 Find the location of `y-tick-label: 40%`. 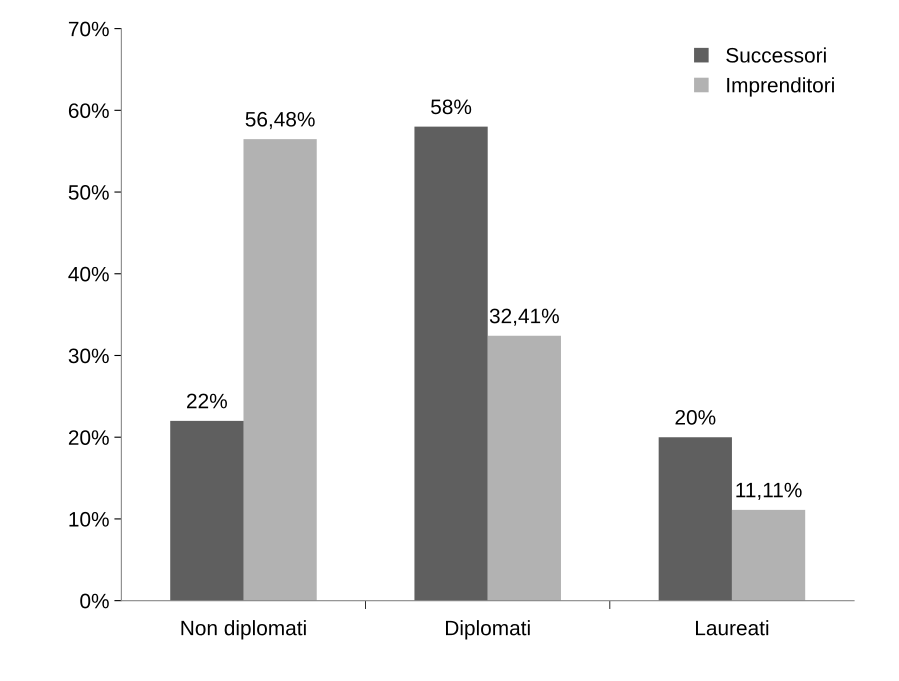

y-tick-label: 40% is located at coordinates (88, 274).